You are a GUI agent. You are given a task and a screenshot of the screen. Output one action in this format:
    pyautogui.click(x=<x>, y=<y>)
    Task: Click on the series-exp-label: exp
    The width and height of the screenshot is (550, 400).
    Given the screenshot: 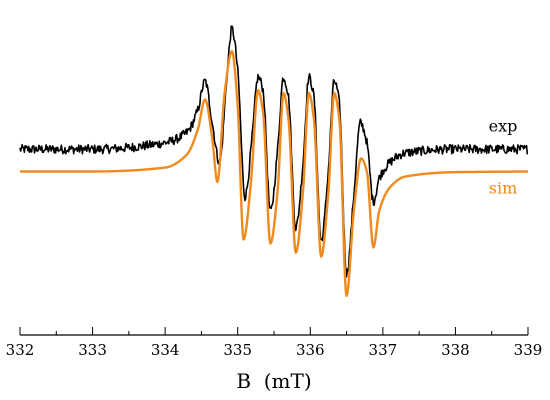 What is the action you would take?
    pyautogui.click(x=503, y=125)
    